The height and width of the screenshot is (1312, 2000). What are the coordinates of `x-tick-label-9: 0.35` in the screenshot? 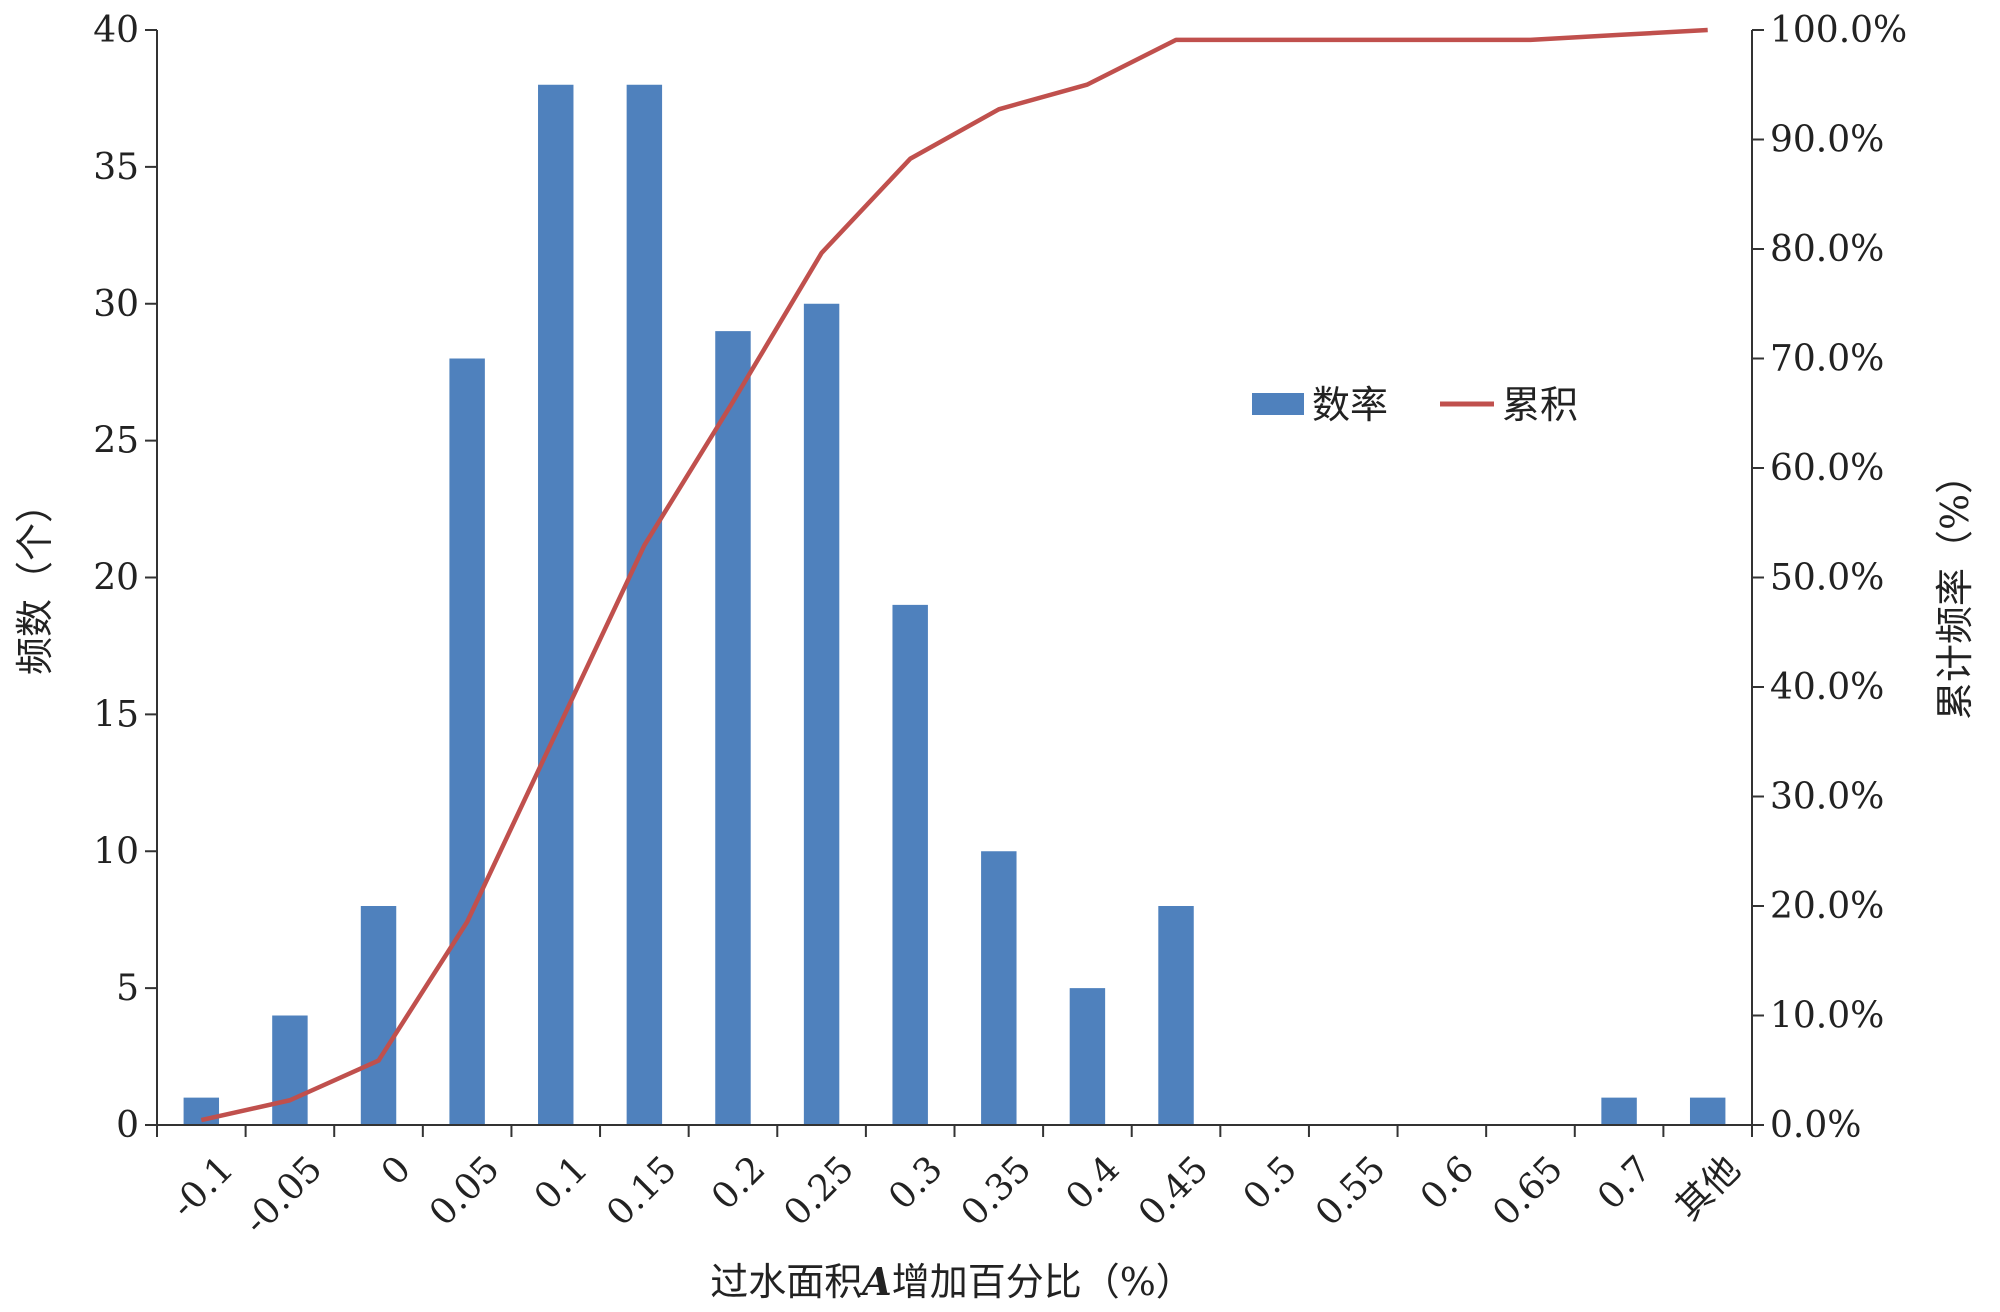 It's located at (997, 1191).